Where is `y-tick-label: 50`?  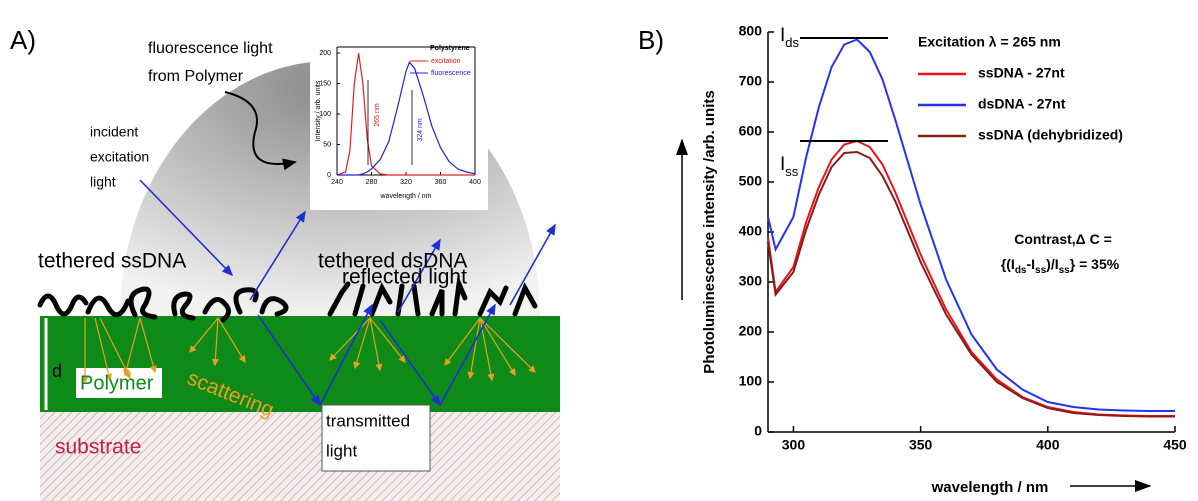 y-tick-label: 50 is located at coordinates (327, 144).